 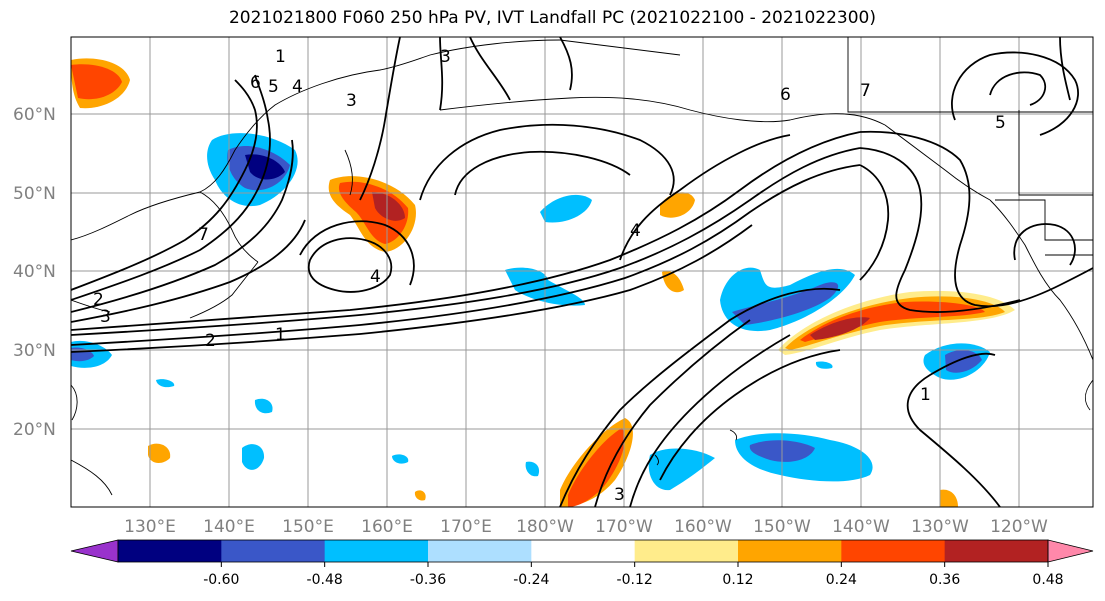 I want to click on colorbar-tick-label: 0.48, so click(x=1047, y=580).